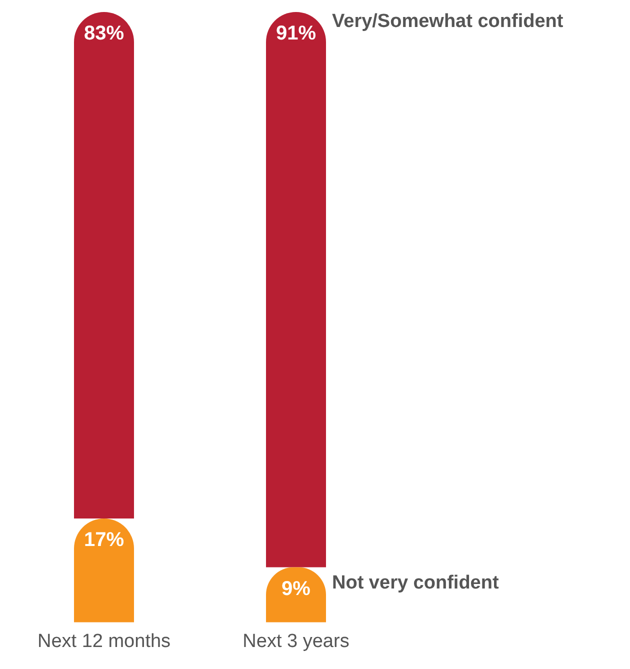 The width and height of the screenshot is (630, 669). Describe the element at coordinates (104, 539) in the screenshot. I see `data-label: 17%` at that location.